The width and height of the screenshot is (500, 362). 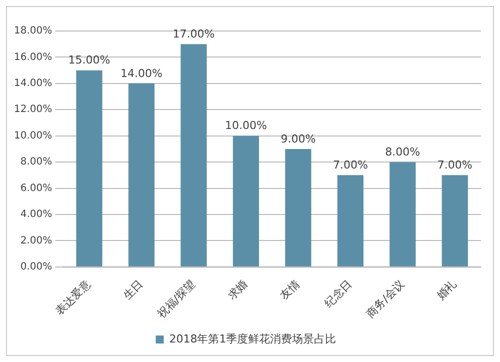 I want to click on y-tick-label: 16.00%, so click(x=33, y=57).